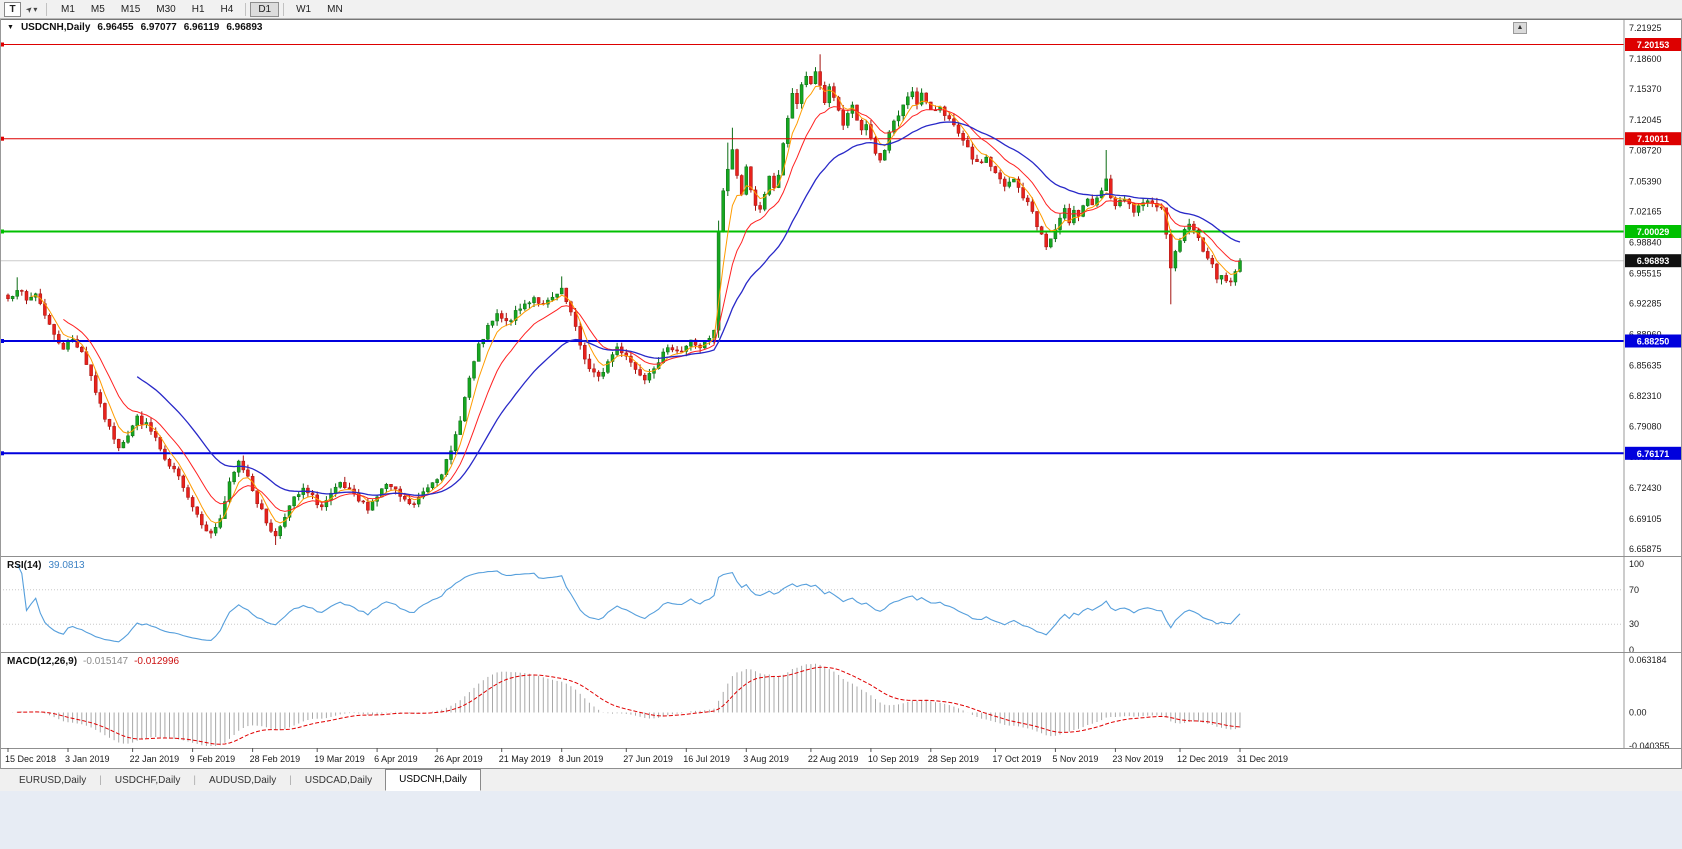 Image resolution: width=1682 pixels, height=849 pixels. Describe the element at coordinates (275, 759) in the screenshot. I see `date-axis-label: 28 Feb 2019` at that location.